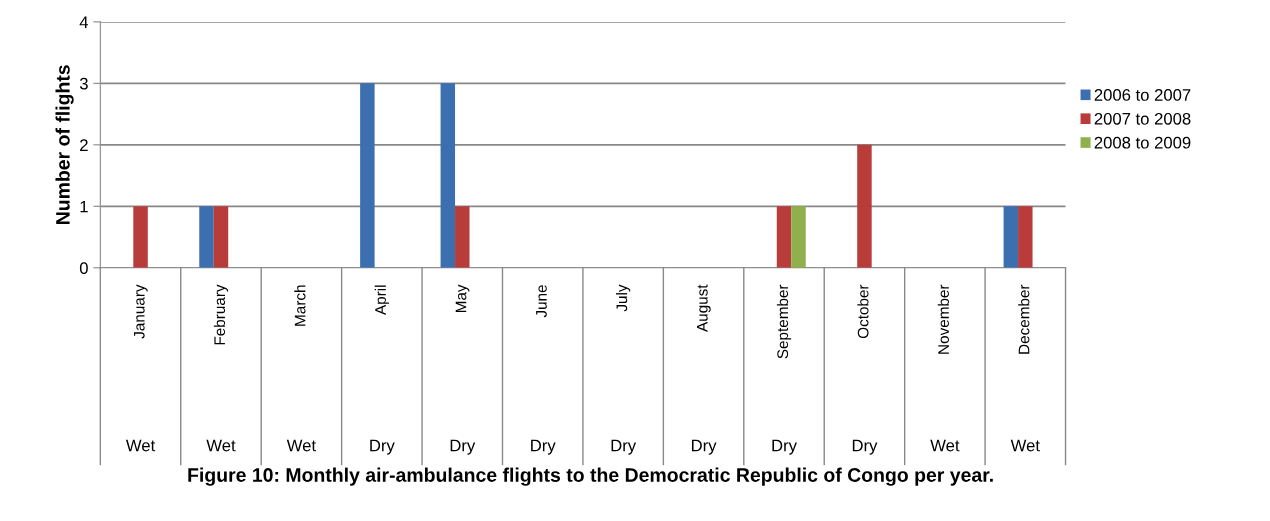 The image size is (1270, 521). Describe the element at coordinates (943, 319) in the screenshot. I see `x-tick-label: November` at that location.